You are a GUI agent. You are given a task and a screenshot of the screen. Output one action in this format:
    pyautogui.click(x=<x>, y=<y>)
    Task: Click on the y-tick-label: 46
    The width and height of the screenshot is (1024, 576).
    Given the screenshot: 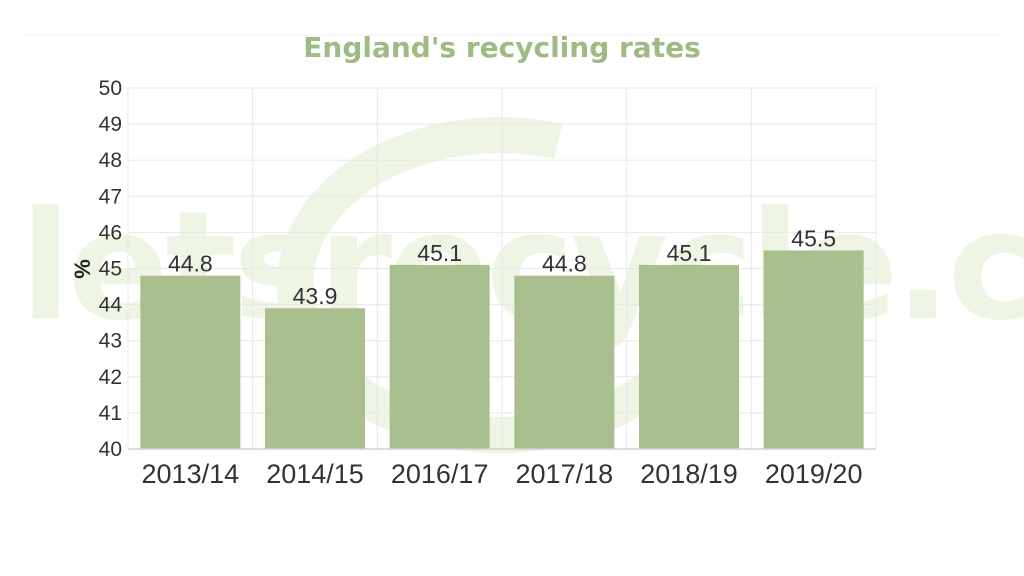 What is the action you would take?
    pyautogui.click(x=110, y=232)
    